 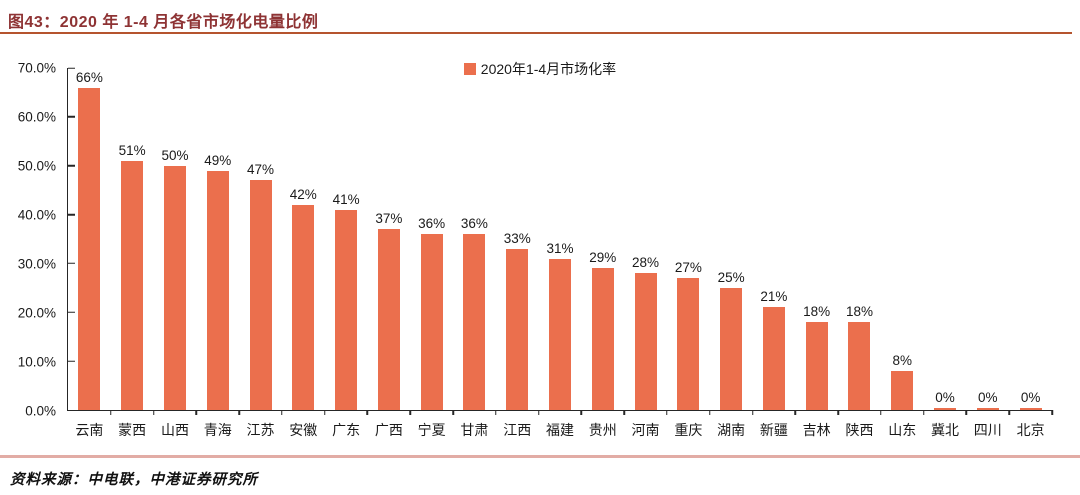 What do you see at coordinates (346, 431) in the screenshot?
I see `x-category-label: 广东` at bounding box center [346, 431].